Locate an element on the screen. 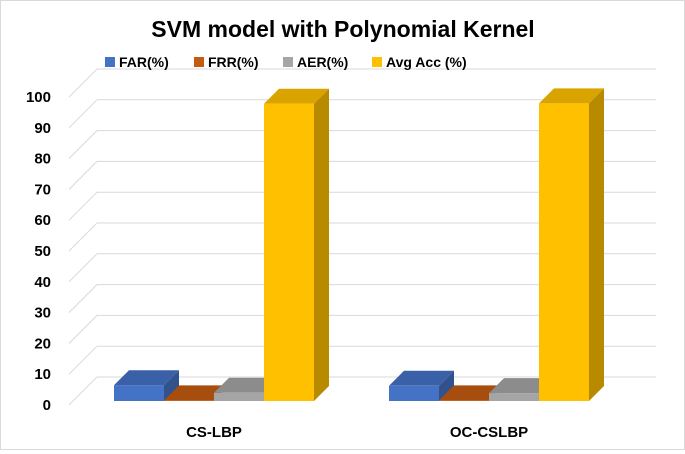 The height and width of the screenshot is (454, 685). legend-item: Avg Acc (%) is located at coordinates (419, 62).